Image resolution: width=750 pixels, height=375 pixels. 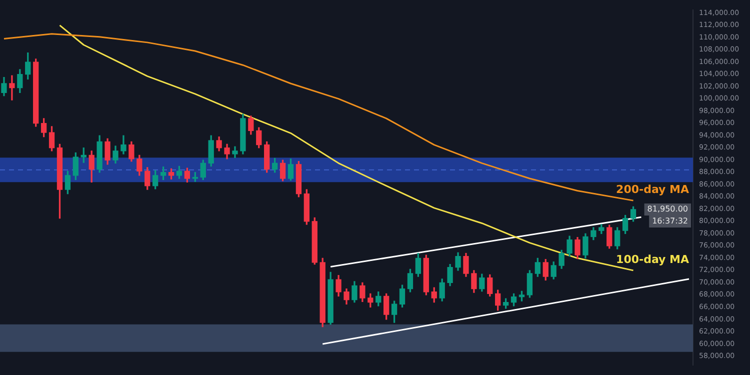 What do you see at coordinates (667, 209) in the screenshot?
I see `annotation: 81,950.00` at bounding box center [667, 209].